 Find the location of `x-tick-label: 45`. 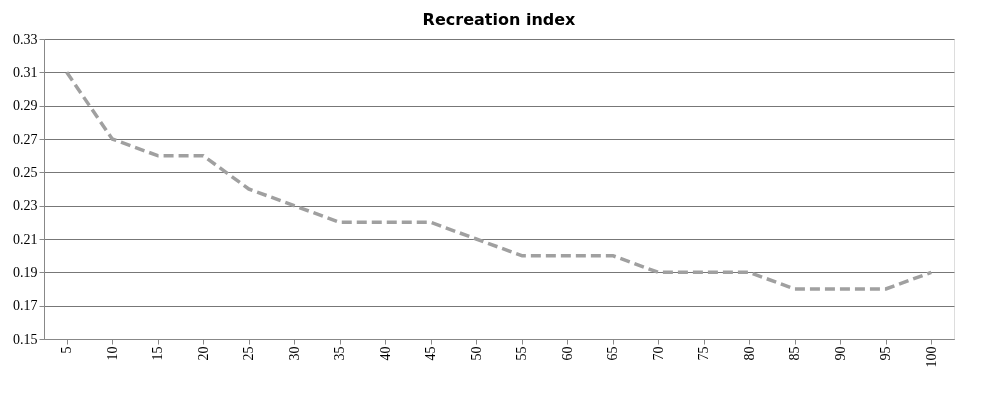

x-tick-label: 45 is located at coordinates (431, 353).